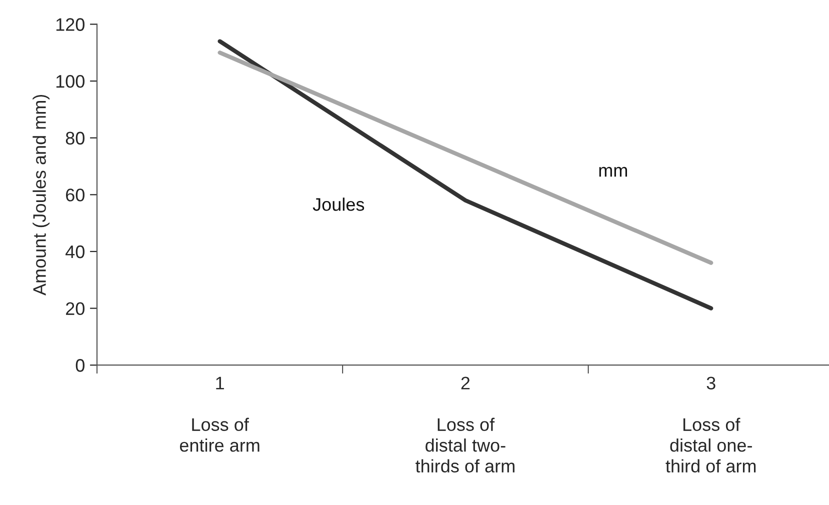 This screenshot has height=505, width=829. I want to click on category-label: 3 Loss of distal one- third of arm, so click(711, 424).